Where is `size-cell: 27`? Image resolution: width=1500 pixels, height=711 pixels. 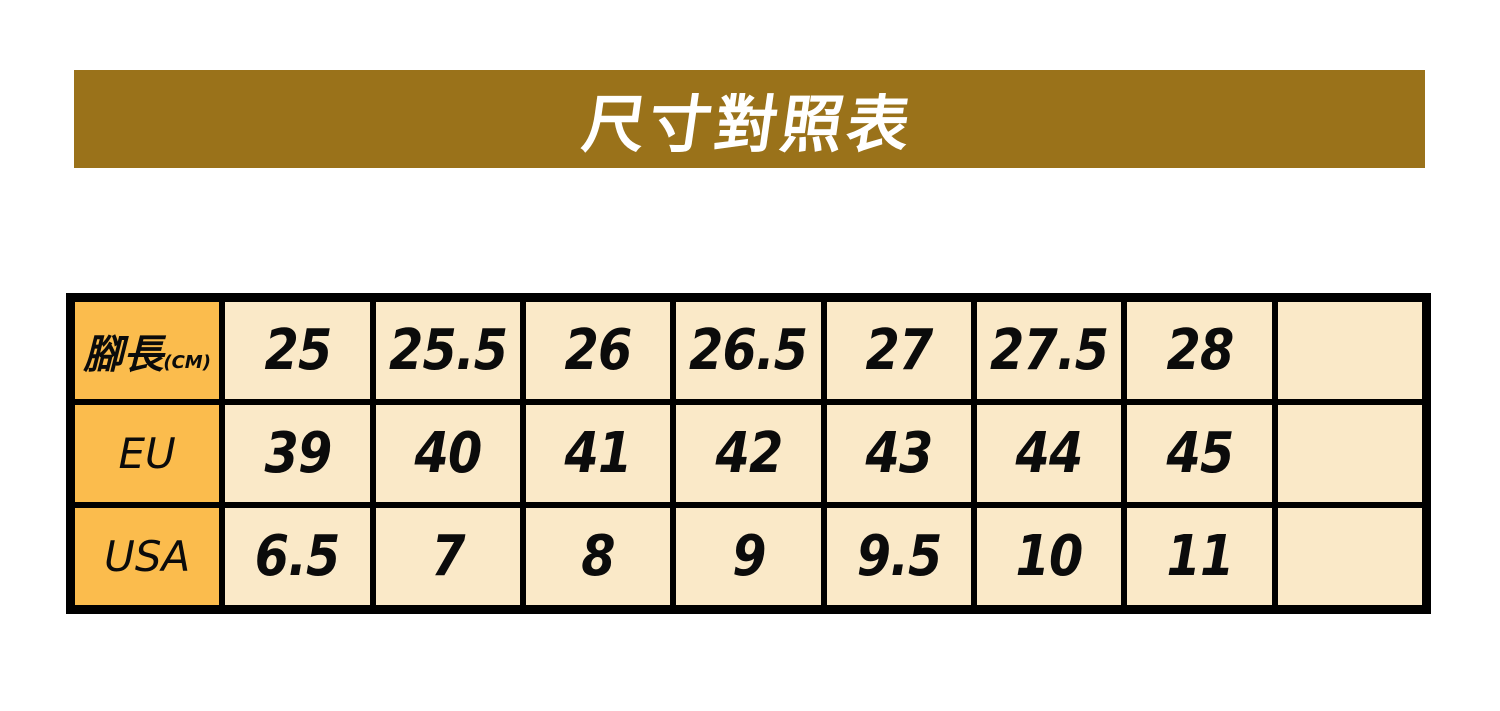
size-cell: 27 is located at coordinates (898, 350).